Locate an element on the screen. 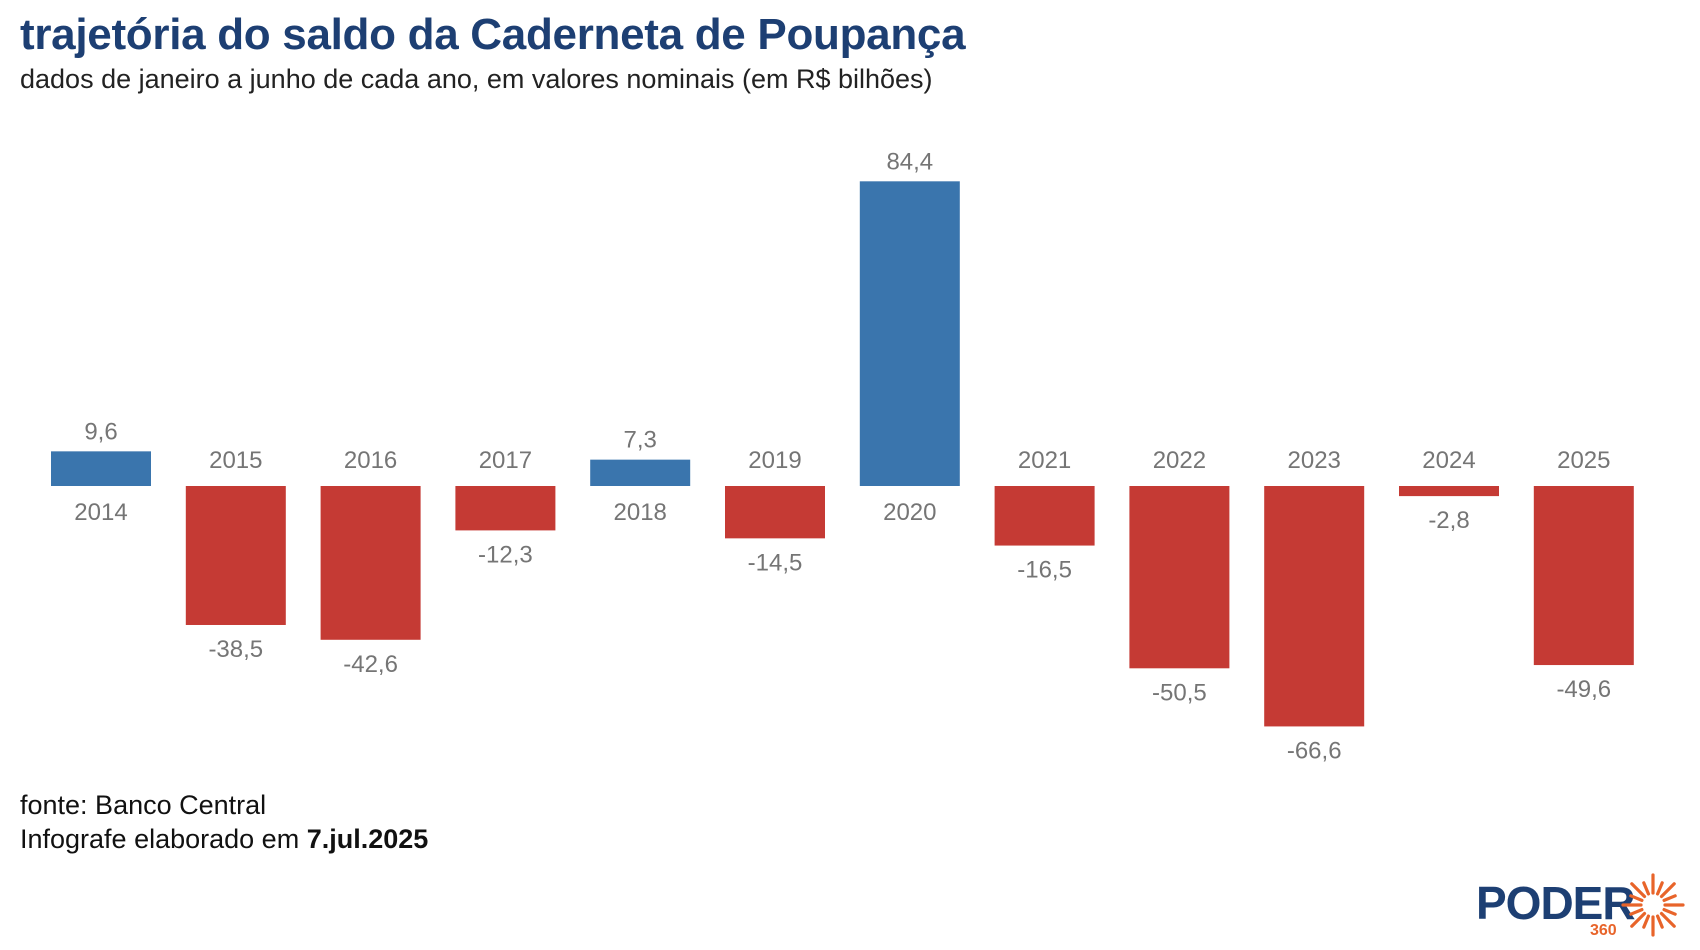  logo-number: 360 is located at coordinates (1603, 930).